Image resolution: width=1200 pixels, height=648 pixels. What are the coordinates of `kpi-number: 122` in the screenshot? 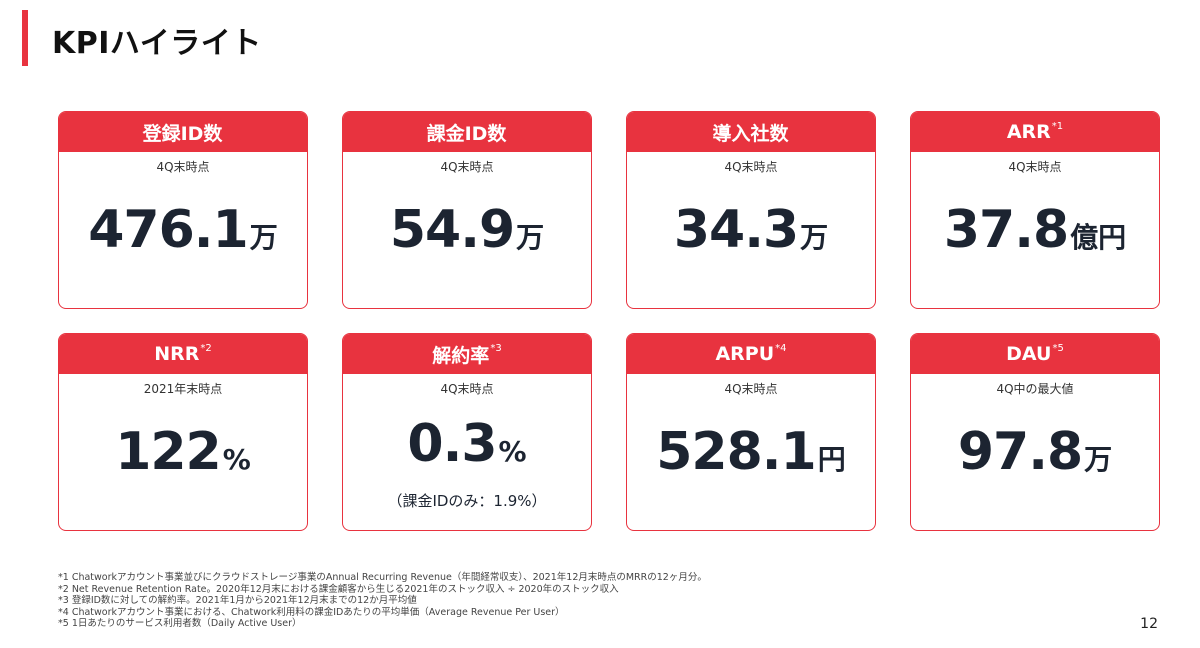 It's located at (168, 452).